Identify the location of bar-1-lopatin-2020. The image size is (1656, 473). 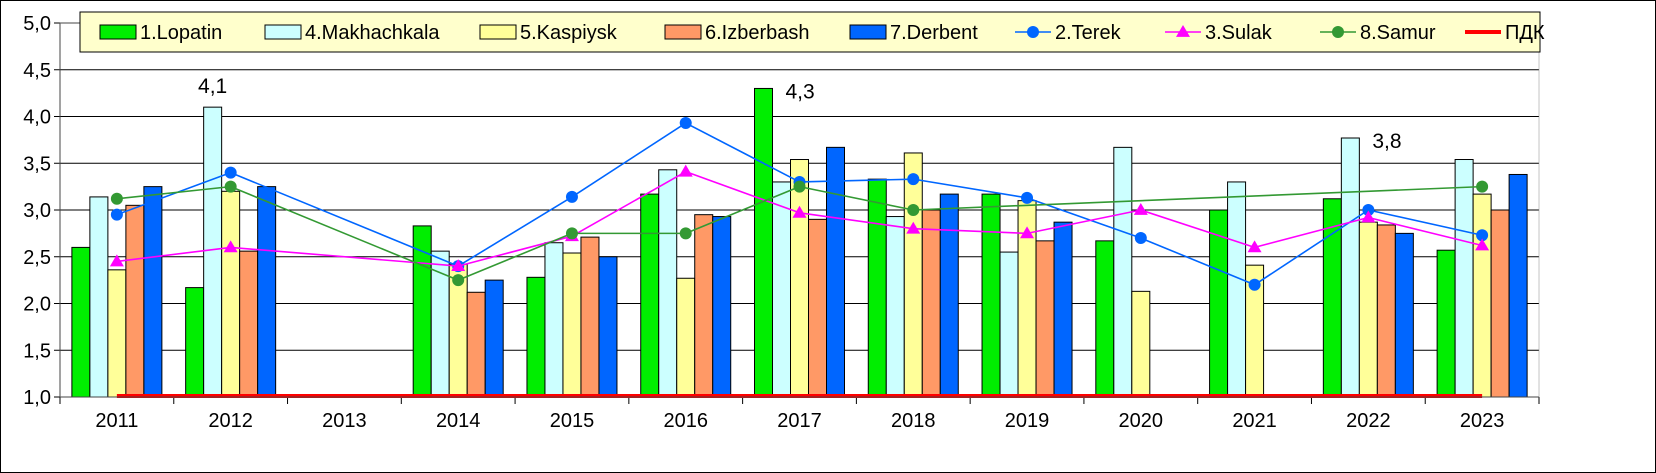
(1105, 319).